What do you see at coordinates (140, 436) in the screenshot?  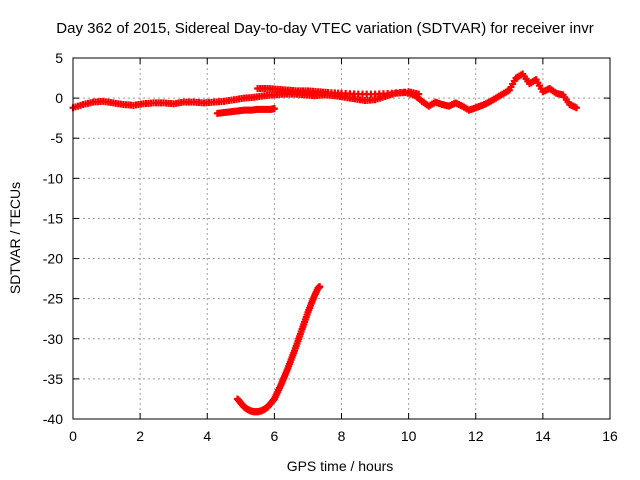 I see `x-tick-label: 2` at bounding box center [140, 436].